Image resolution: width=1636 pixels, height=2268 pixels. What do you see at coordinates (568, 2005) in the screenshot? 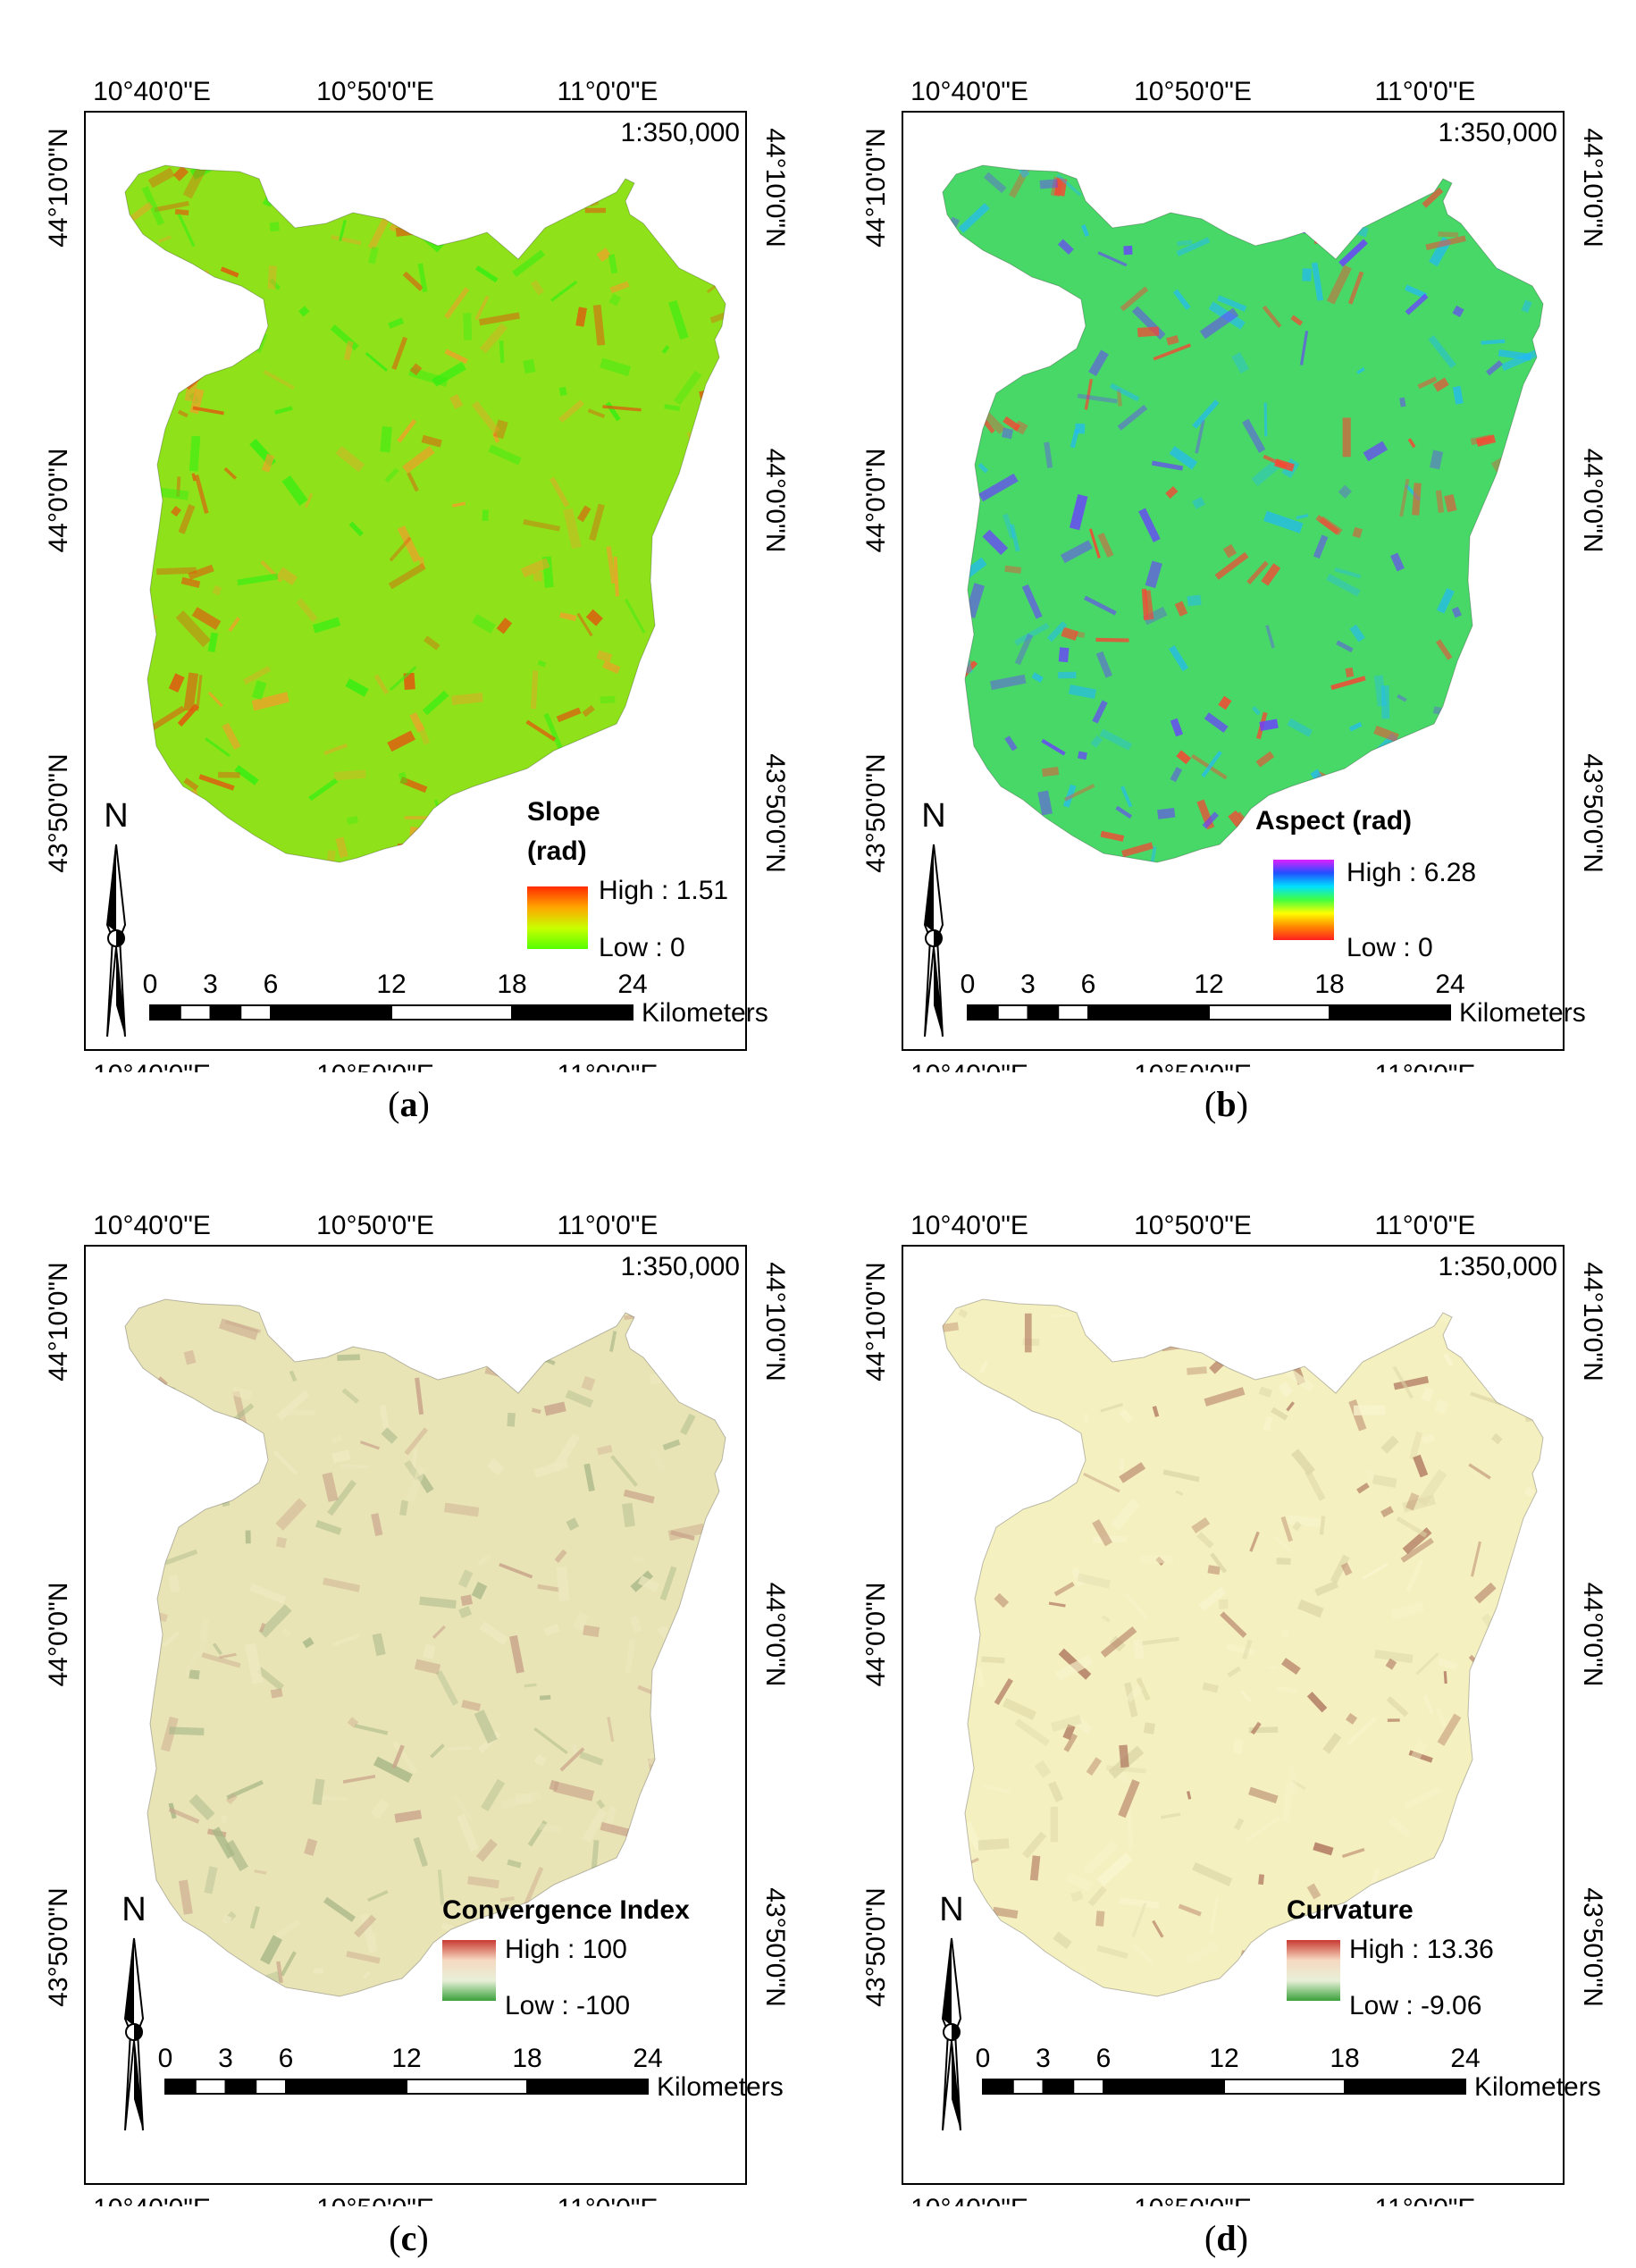
I see `legend-low-label: Low : -100` at bounding box center [568, 2005].